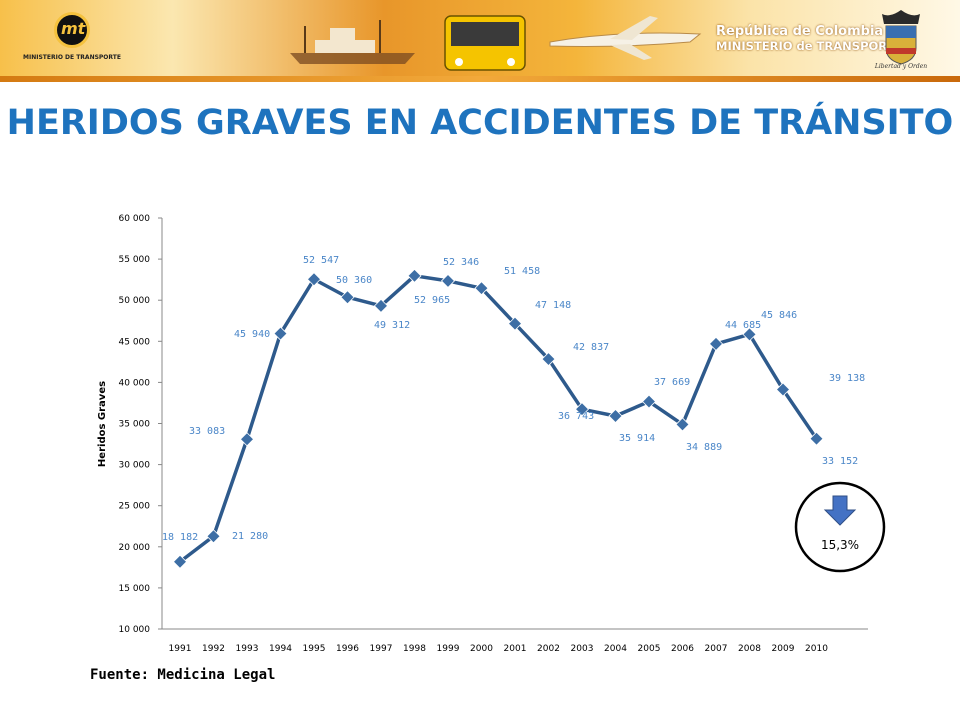 The height and width of the screenshot is (720, 960). I want to click on y-tick-label: 25 000, so click(135, 507).